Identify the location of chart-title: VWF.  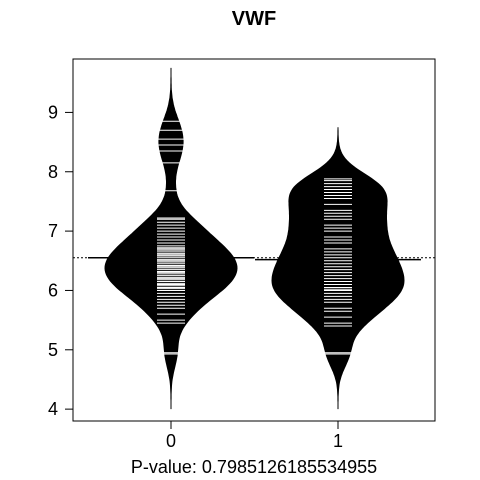
(254, 19).